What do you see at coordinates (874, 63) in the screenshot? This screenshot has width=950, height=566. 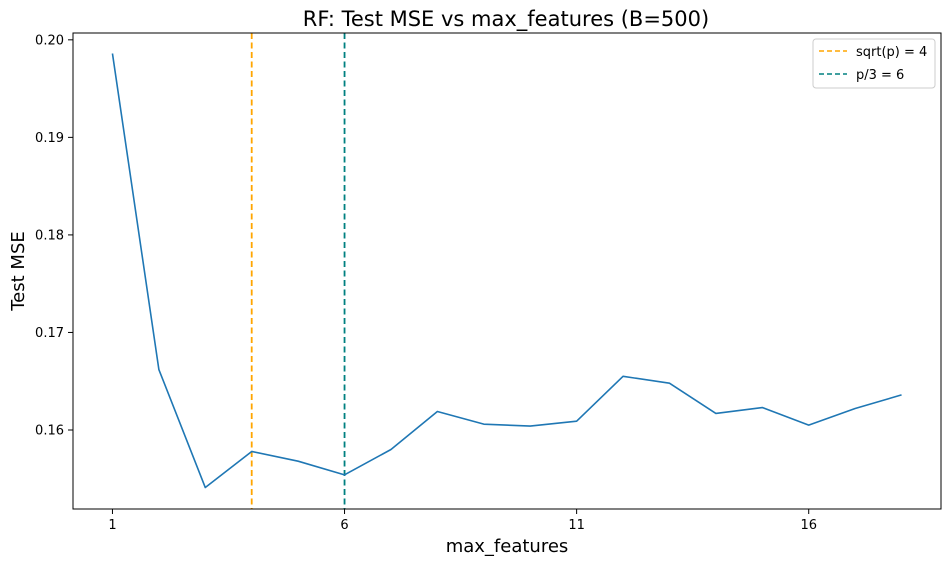 I see `legend: sqrt(p) = 4 p/3 = 6` at bounding box center [874, 63].